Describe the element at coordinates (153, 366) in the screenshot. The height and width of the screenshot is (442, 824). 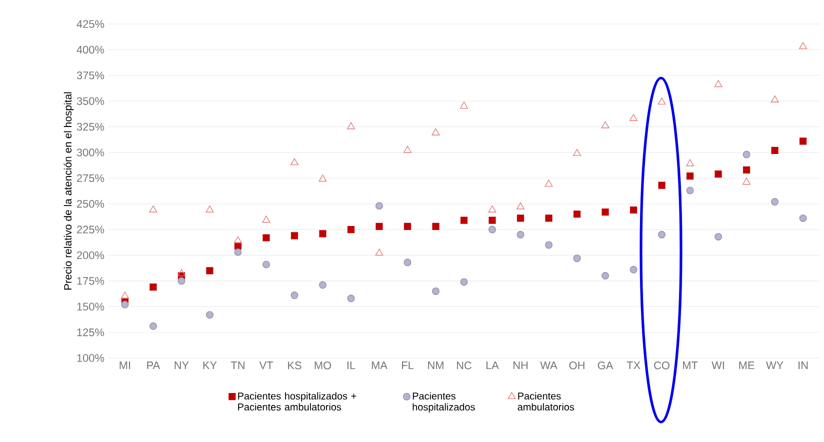
I see `x-tick-label: PA` at that location.